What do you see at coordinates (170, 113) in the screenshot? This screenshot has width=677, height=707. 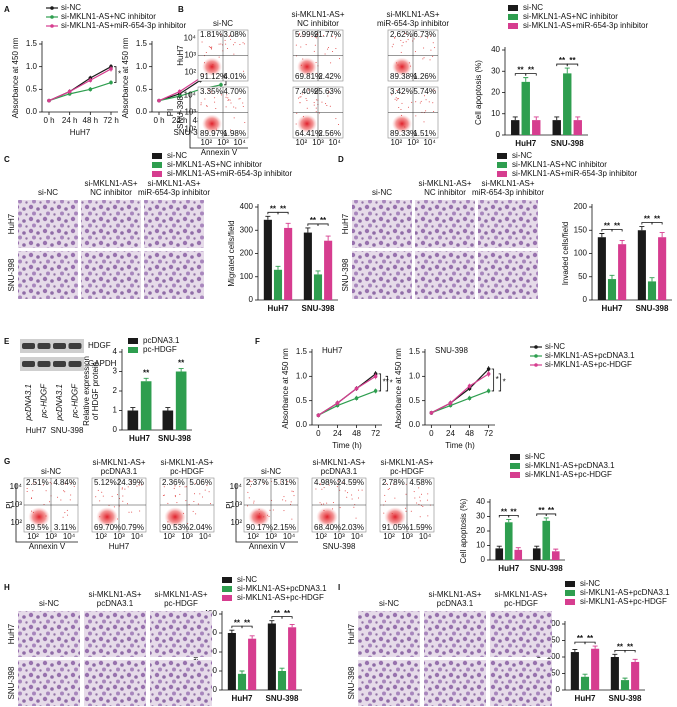 I see `y-axis-label: PI` at bounding box center [170, 113].